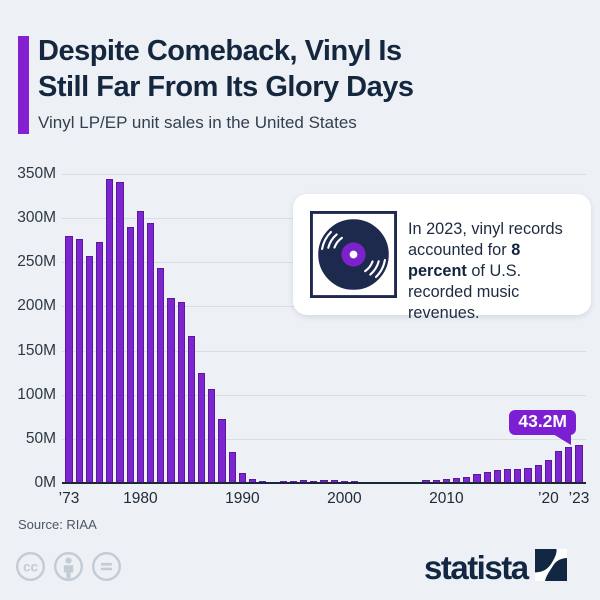 This screenshot has height=600, width=600. Describe the element at coordinates (457, 480) in the screenshot. I see `bar-2011` at that location.